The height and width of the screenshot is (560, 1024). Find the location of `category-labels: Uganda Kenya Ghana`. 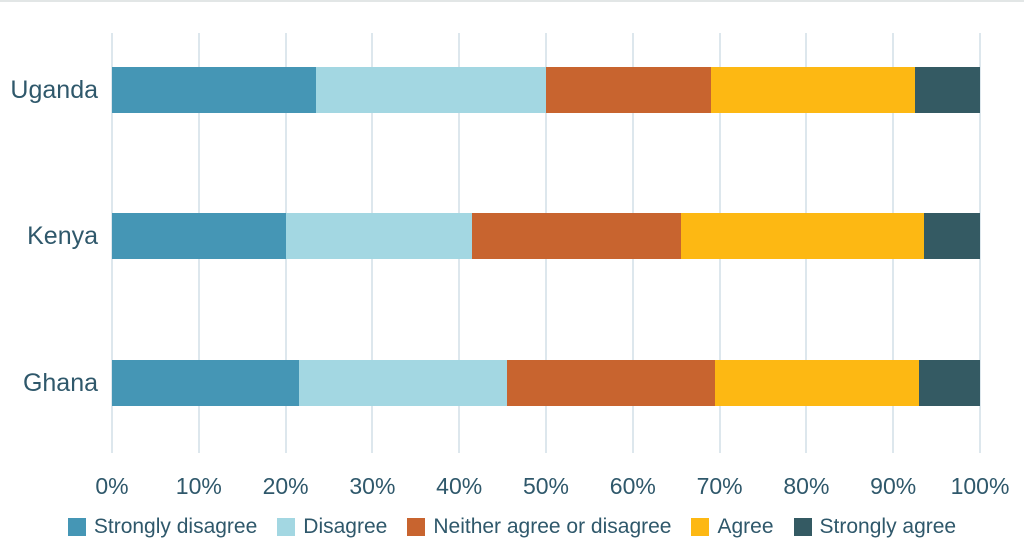

category-labels: Uganda Kenya Ghana is located at coordinates (49, 280).